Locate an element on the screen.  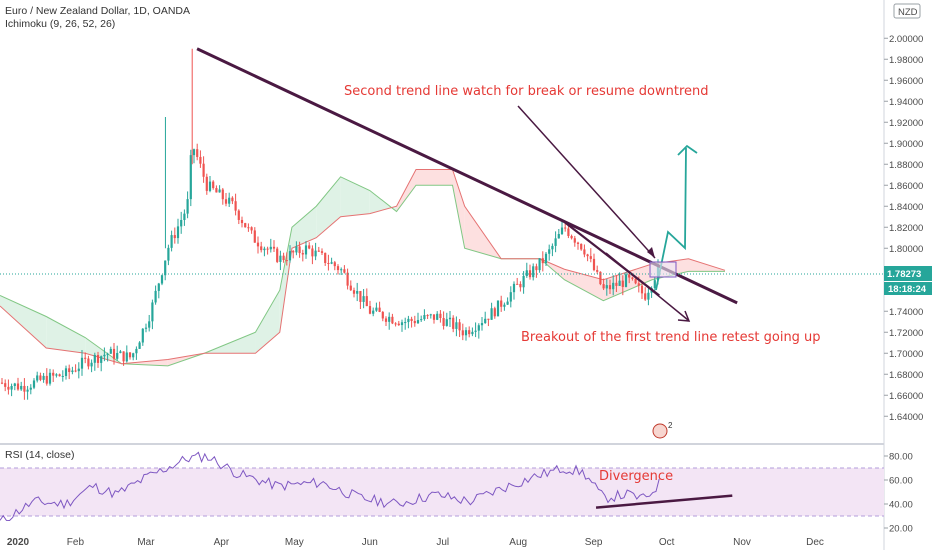
rsi-tick-label: 60.00 is located at coordinates (901, 481).